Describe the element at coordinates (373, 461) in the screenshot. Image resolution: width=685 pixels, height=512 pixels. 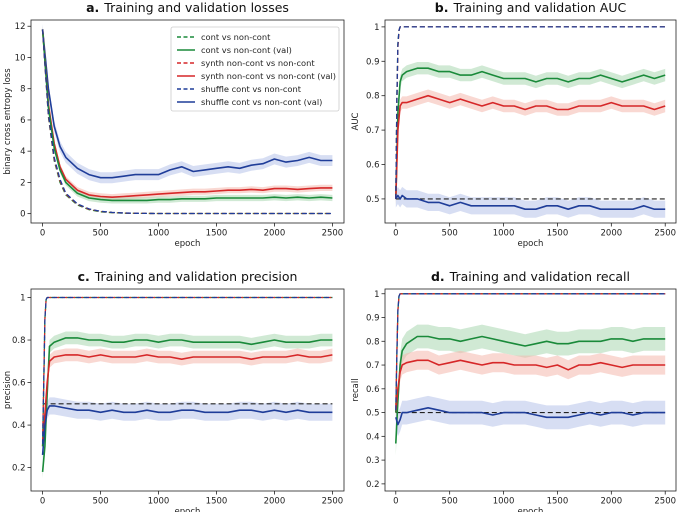
I see `y-tick-label: 0.3` at that location.